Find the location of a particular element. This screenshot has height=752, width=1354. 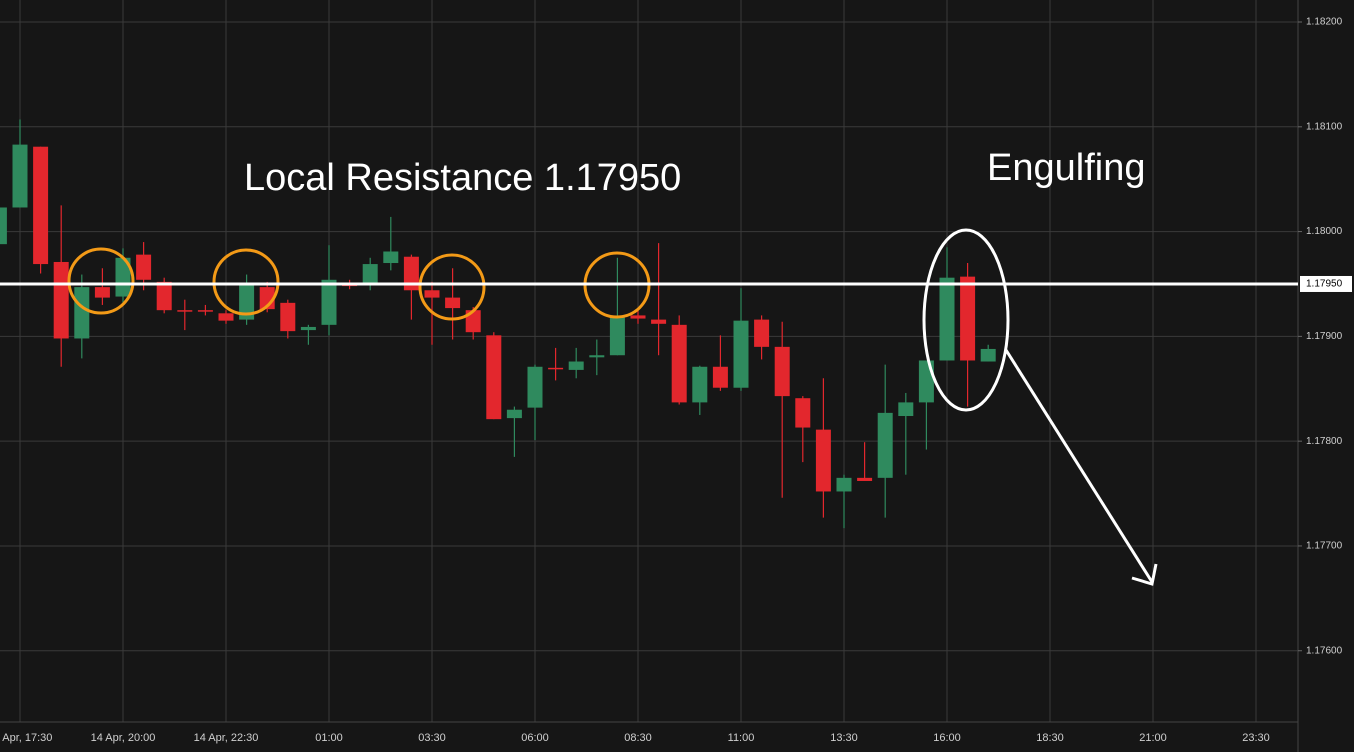

x-tick-label: 03:30 is located at coordinates (432, 738).